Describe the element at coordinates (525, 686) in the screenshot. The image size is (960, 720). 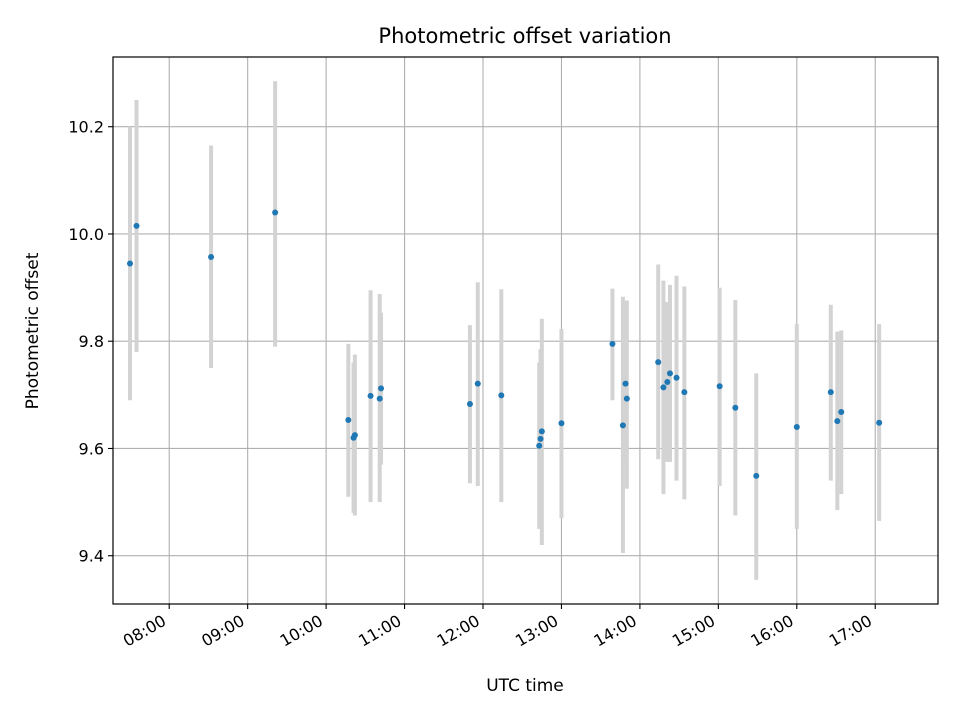
I see `x-axis-label: UTC time` at that location.